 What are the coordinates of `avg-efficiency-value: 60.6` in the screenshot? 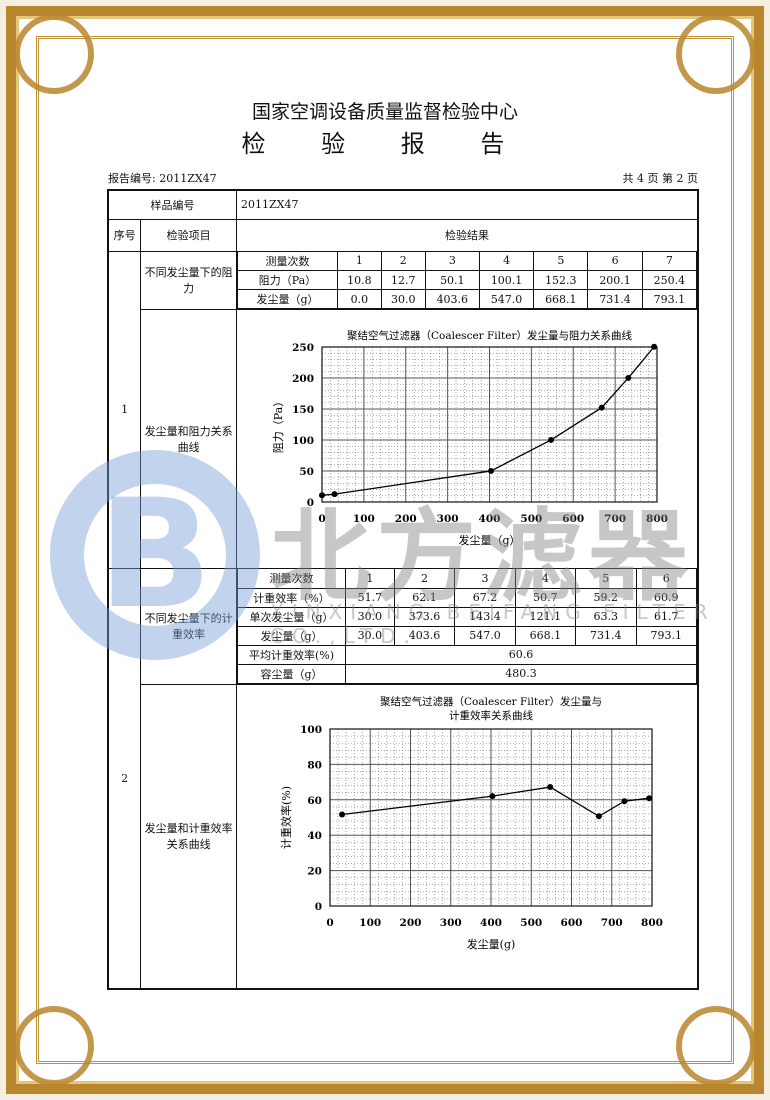 It's located at (521, 655).